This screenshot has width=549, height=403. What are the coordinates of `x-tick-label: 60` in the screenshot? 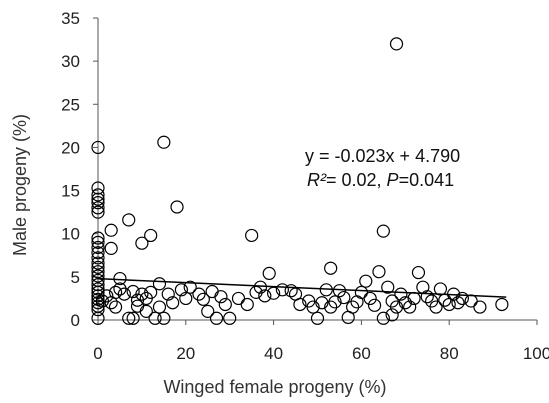 It's located at (361, 353).